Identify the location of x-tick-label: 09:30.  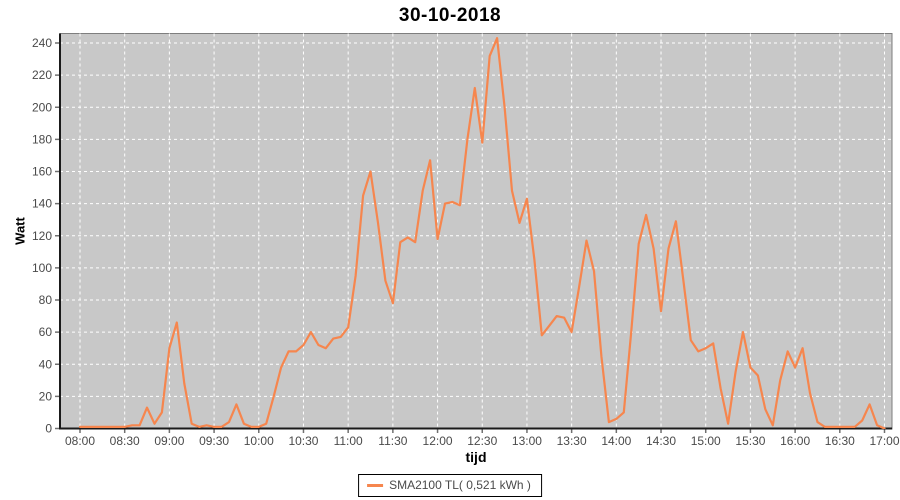
(214, 441).